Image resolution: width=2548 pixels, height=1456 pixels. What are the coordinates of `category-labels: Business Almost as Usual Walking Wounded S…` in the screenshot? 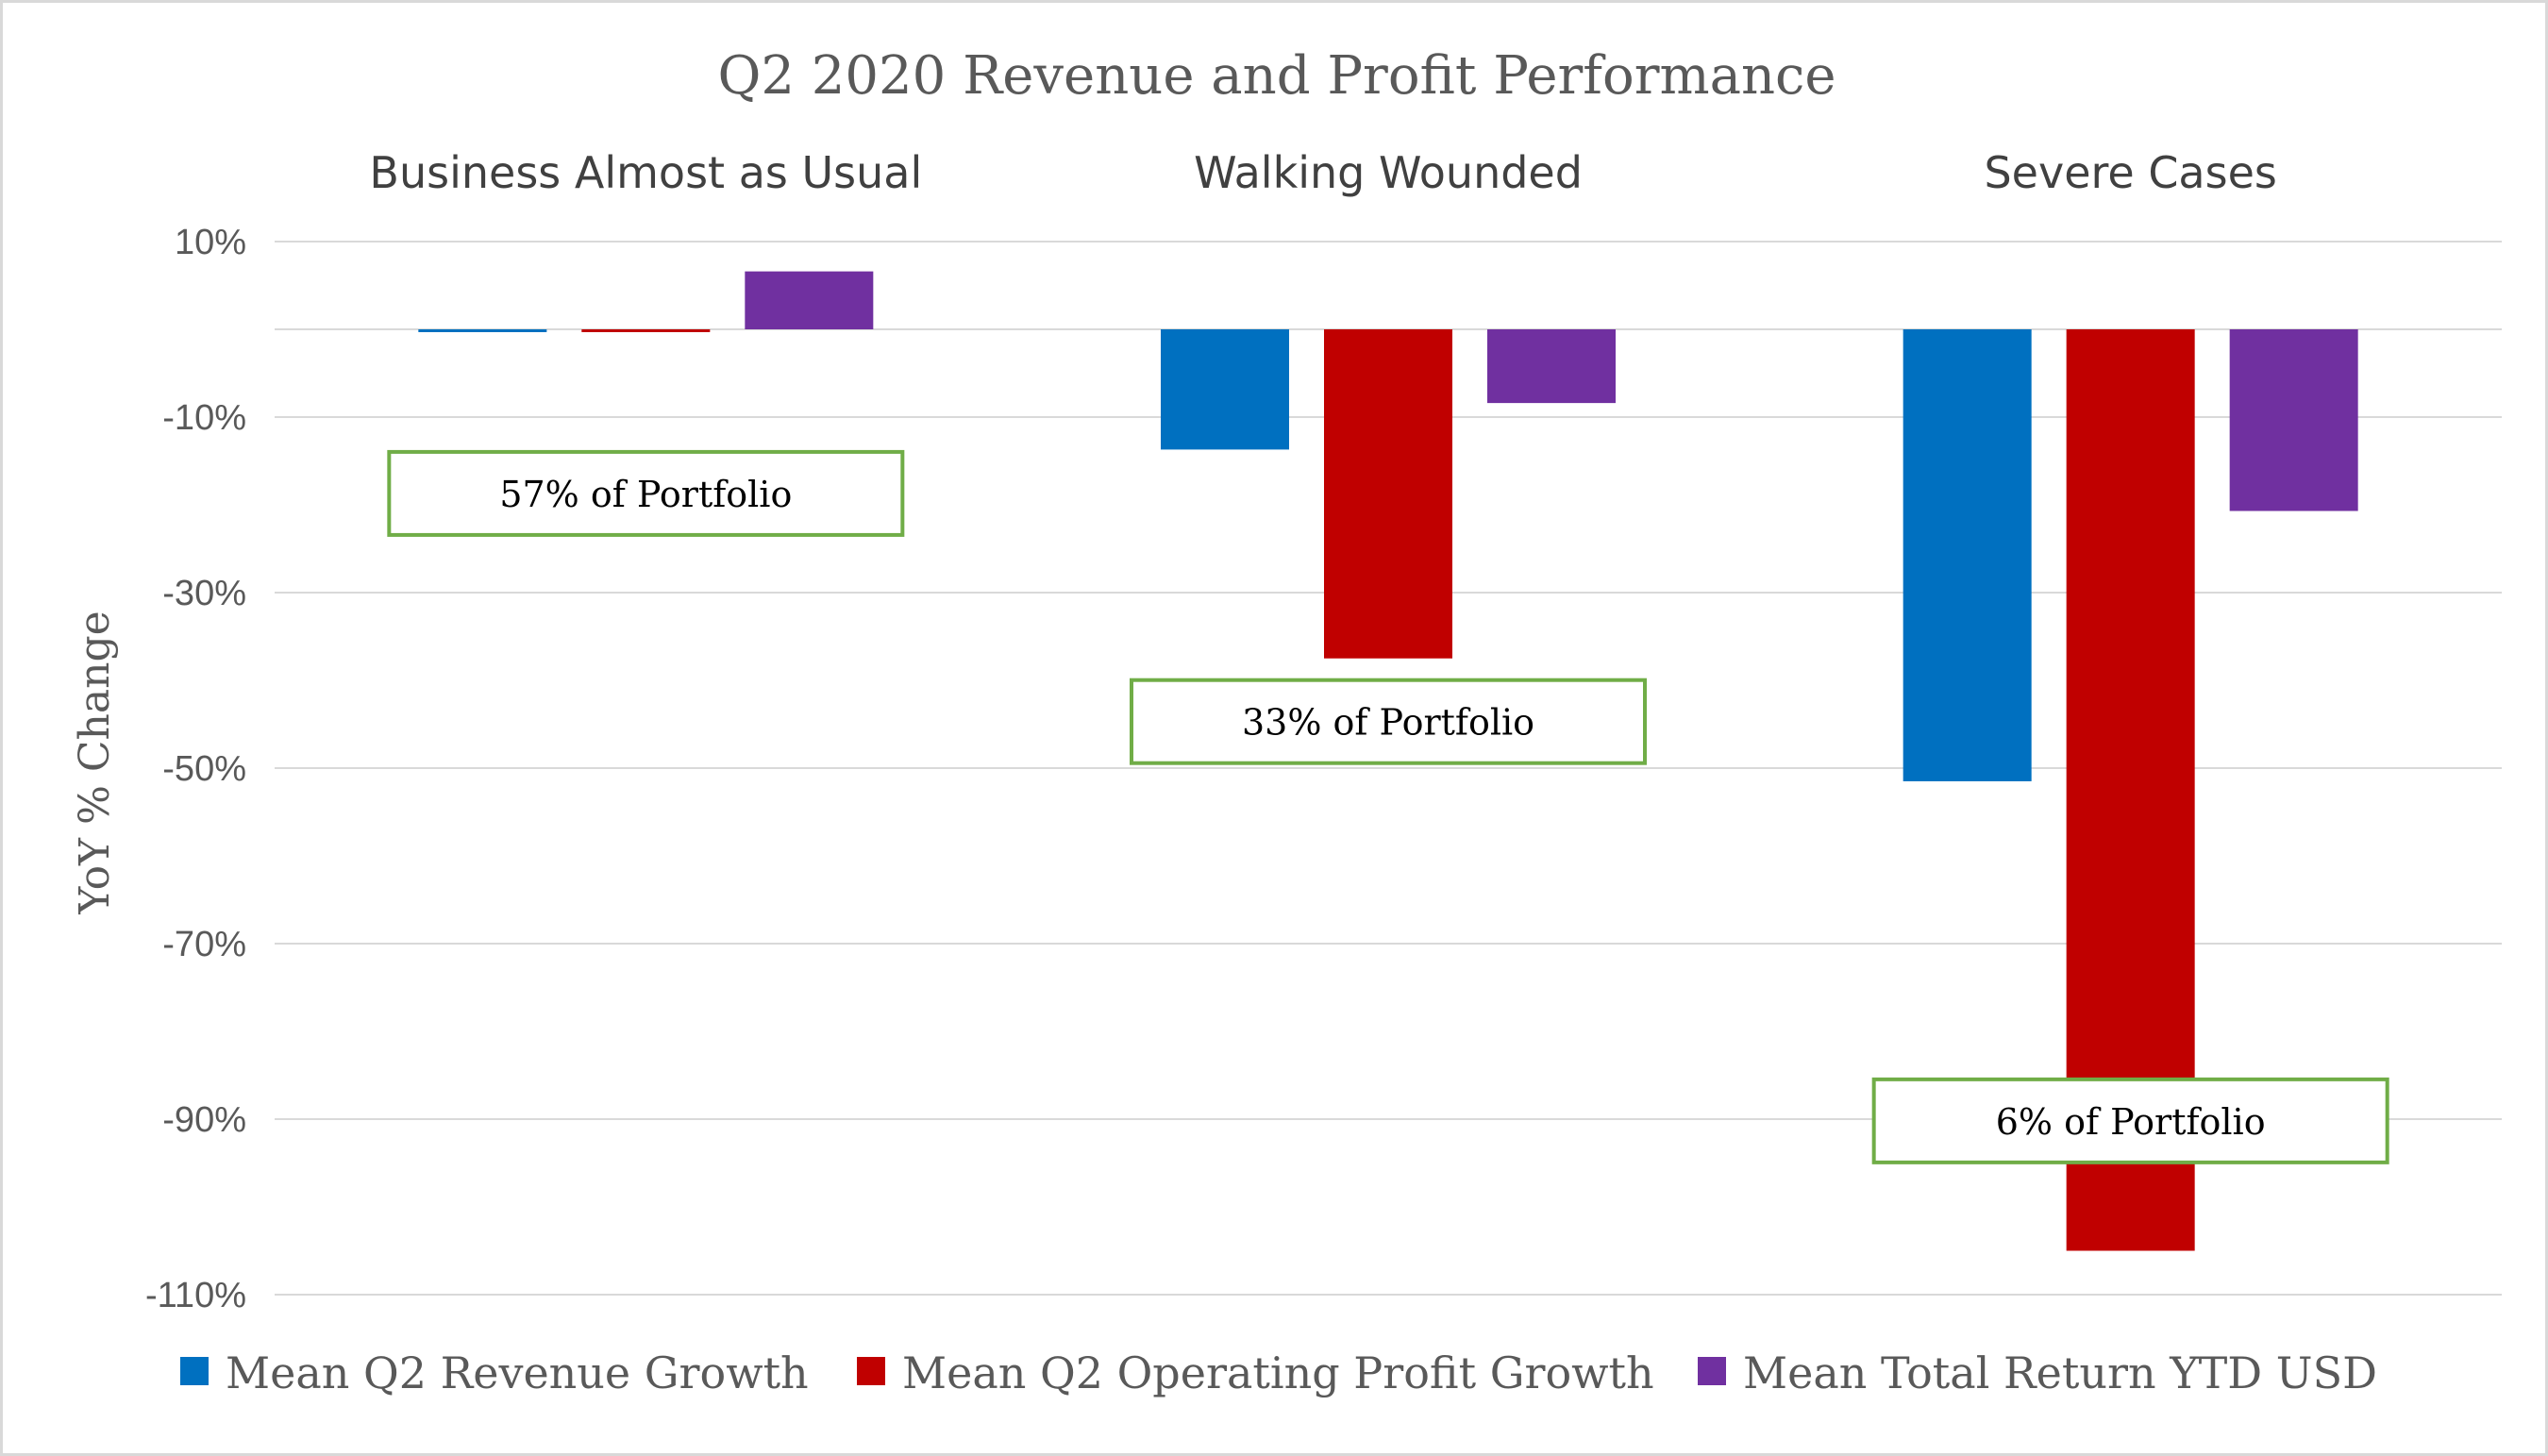 It's located at (1322, 172).